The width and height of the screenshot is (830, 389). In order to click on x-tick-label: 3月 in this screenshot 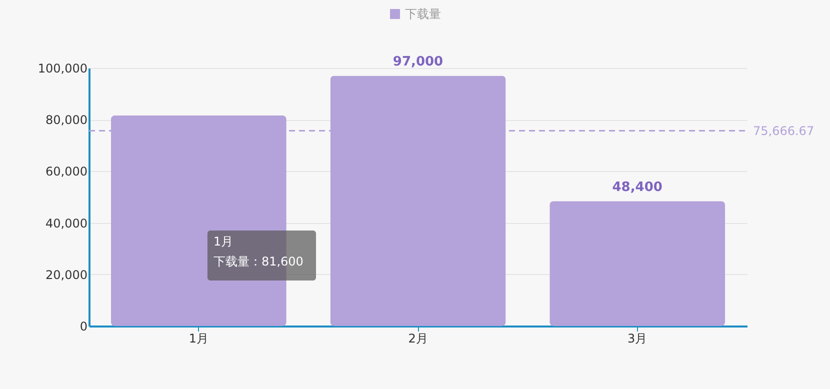, I will do `click(638, 339)`.